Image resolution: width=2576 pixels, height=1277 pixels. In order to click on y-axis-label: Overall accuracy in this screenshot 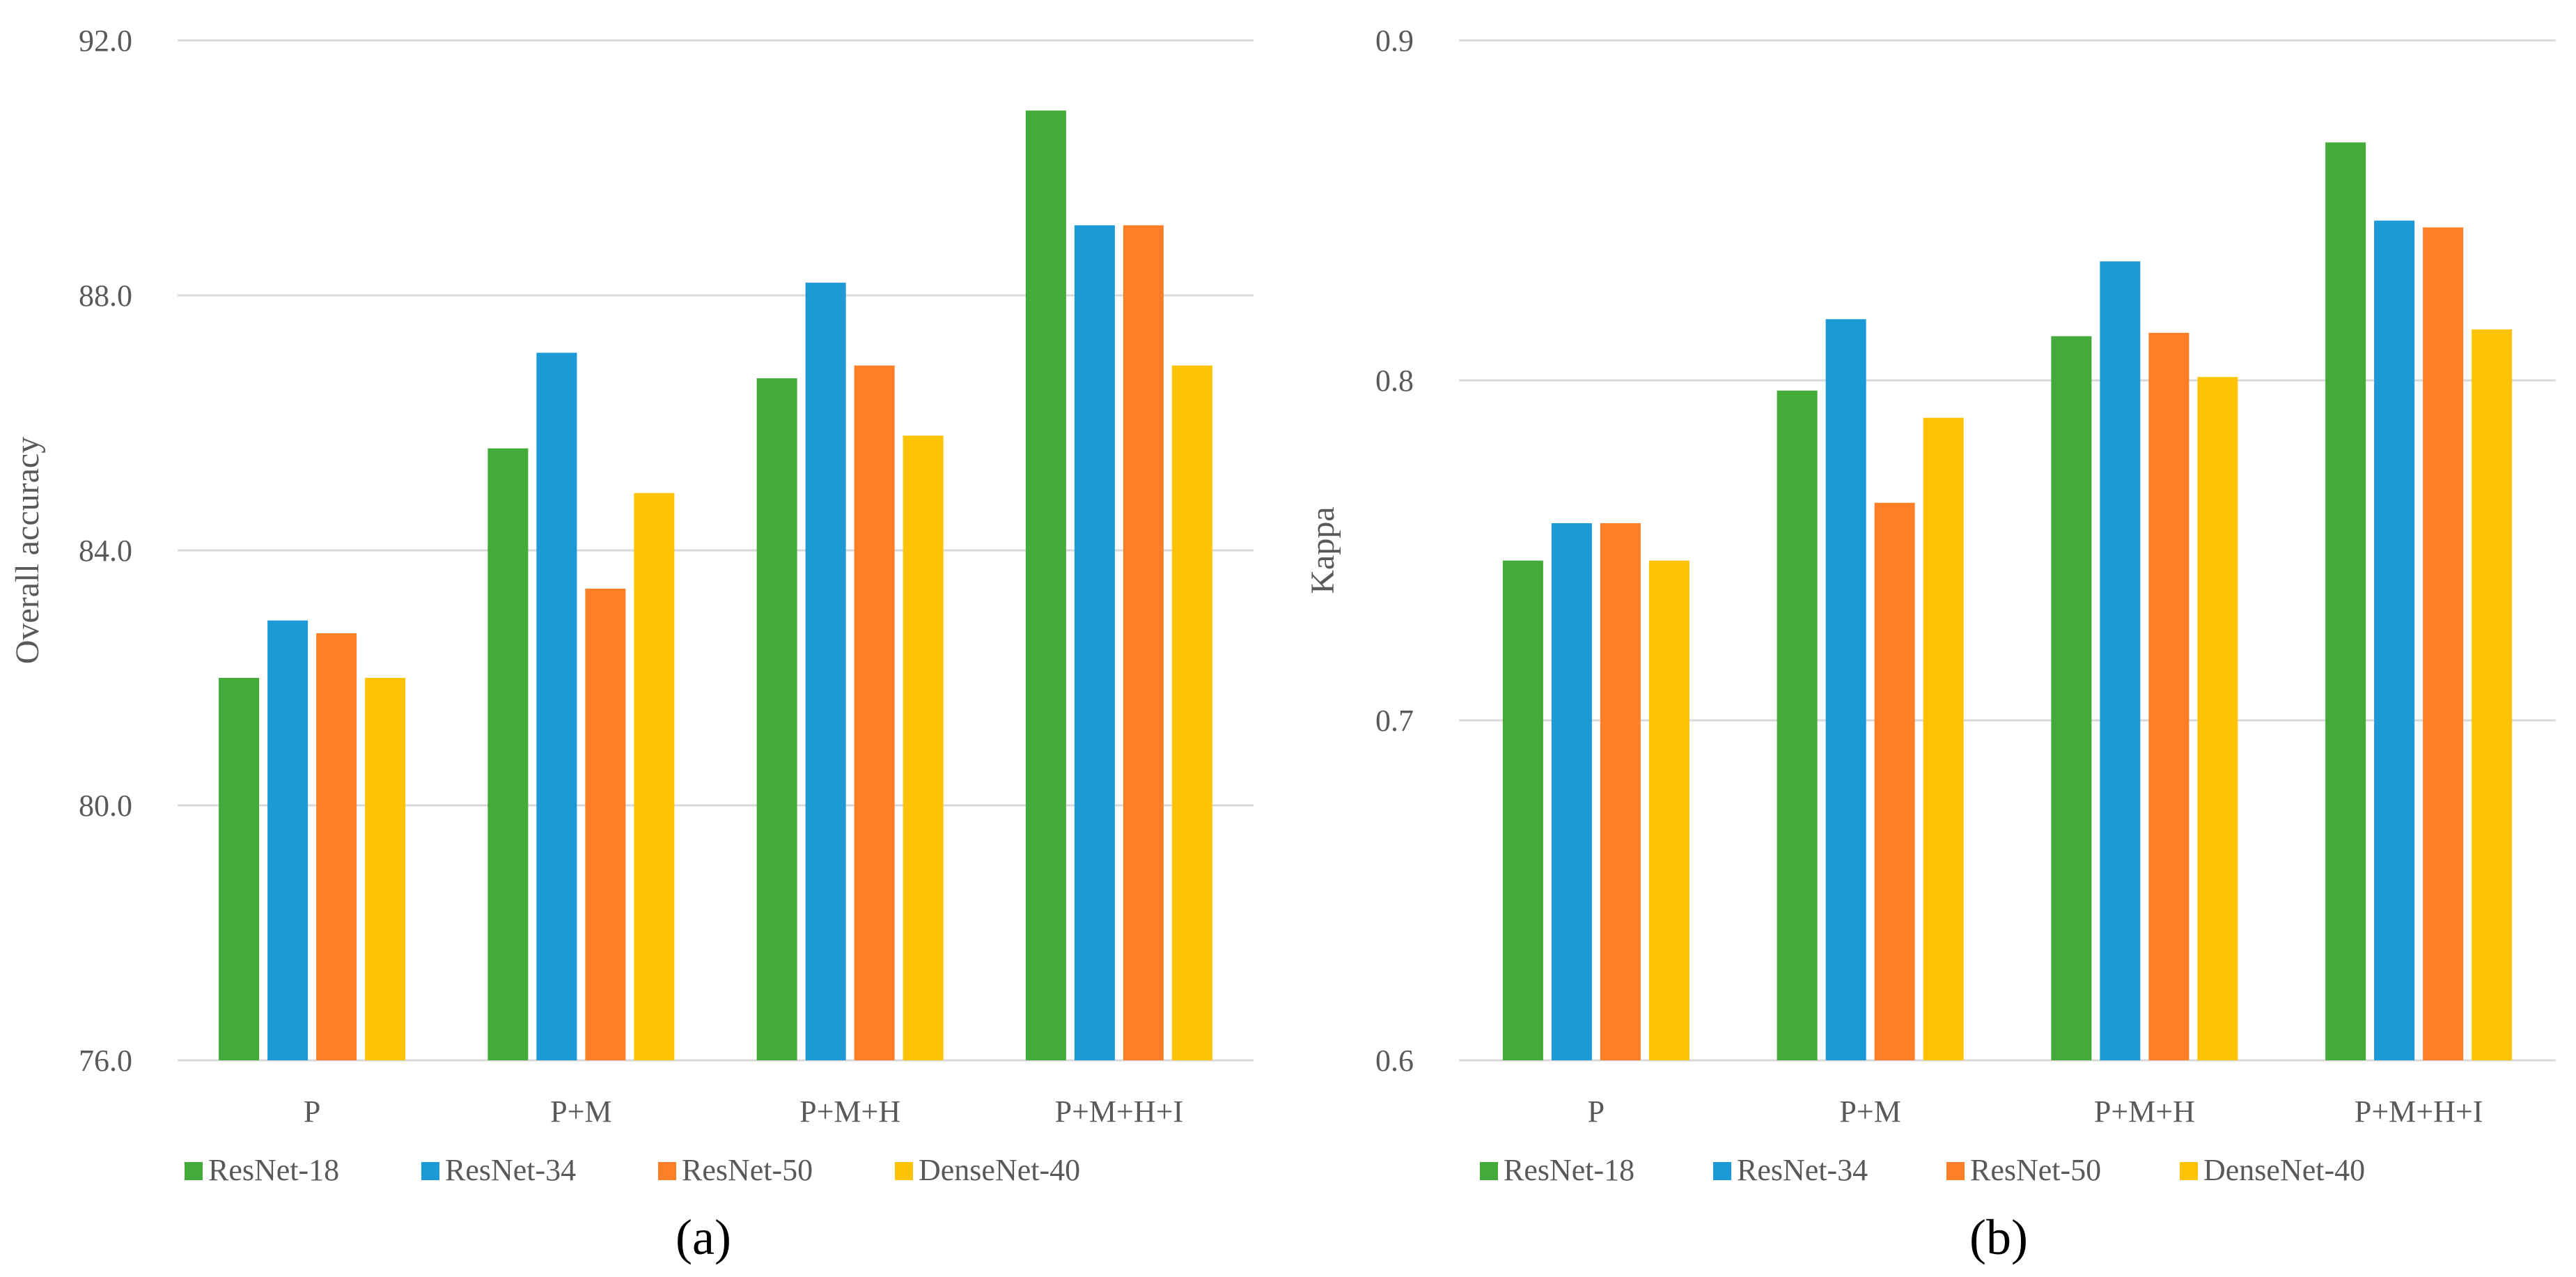, I will do `click(27, 550)`.